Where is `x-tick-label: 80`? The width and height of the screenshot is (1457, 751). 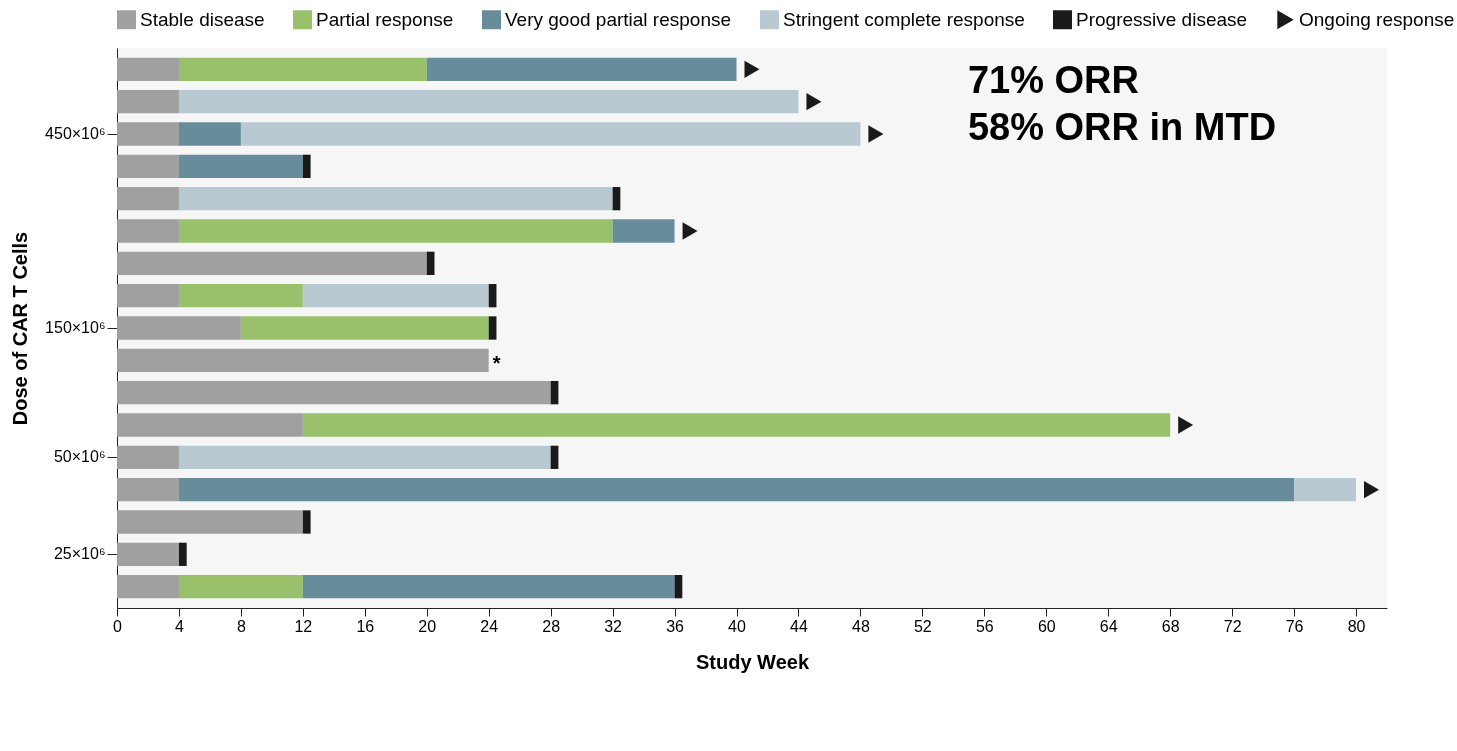
x-tick-label: 80 is located at coordinates (1356, 626).